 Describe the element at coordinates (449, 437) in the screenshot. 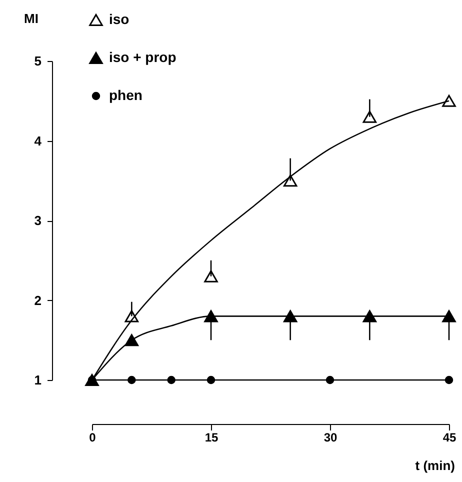

I see `x-tick-label: 45` at that location.